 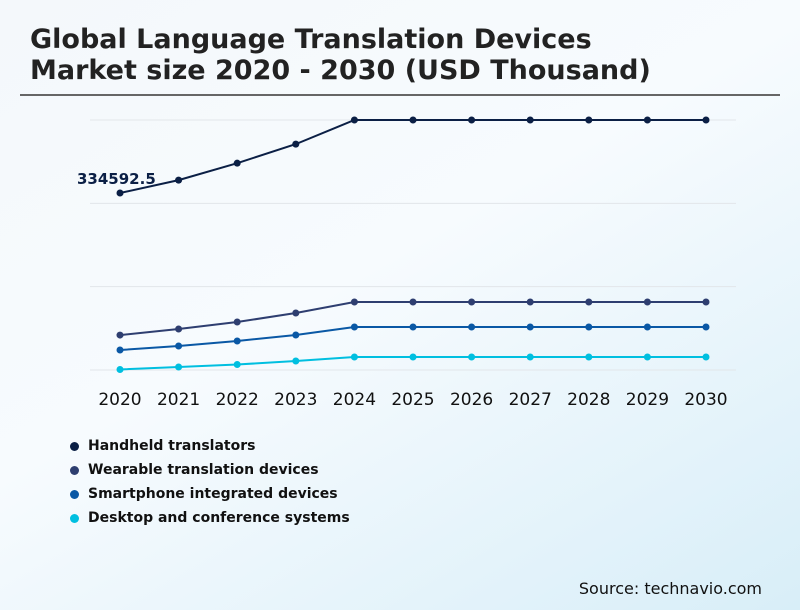 I want to click on data-label: 334592.5, so click(x=116, y=179).